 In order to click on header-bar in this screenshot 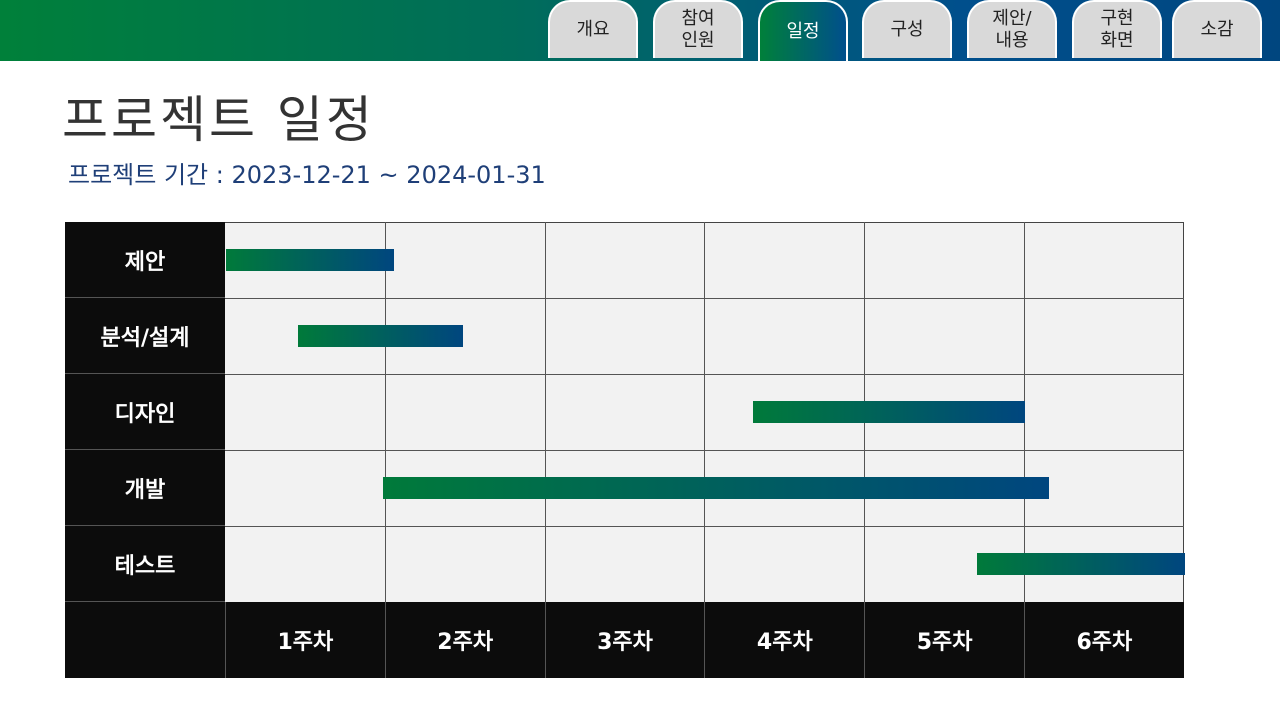, I will do `click(640, 30)`.